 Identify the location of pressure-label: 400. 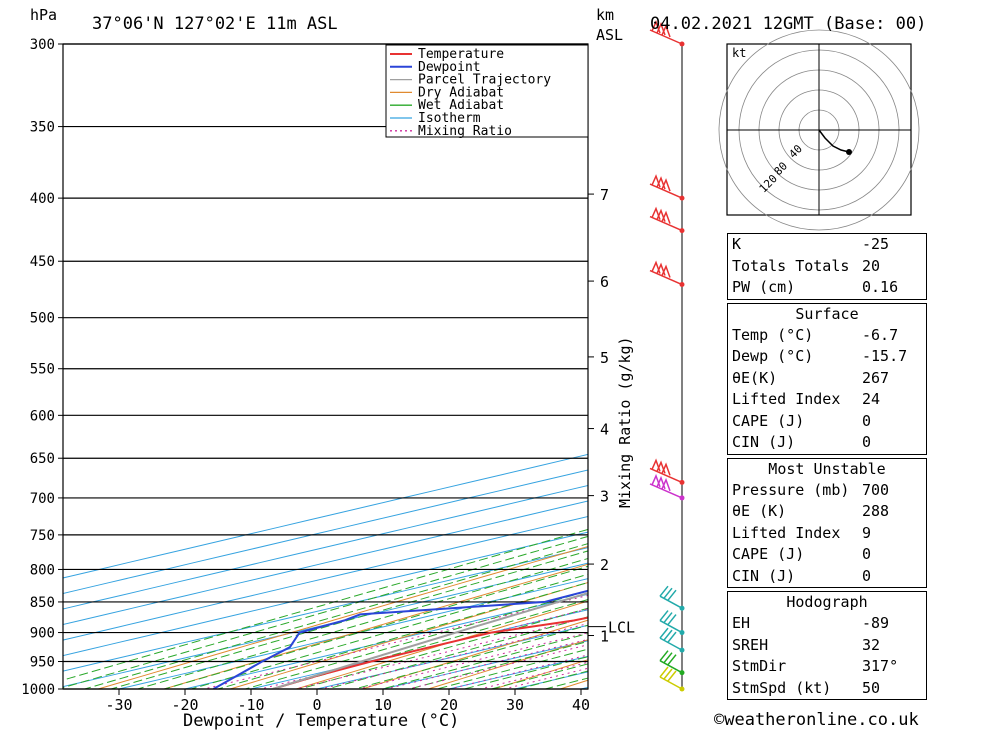
(42, 199).